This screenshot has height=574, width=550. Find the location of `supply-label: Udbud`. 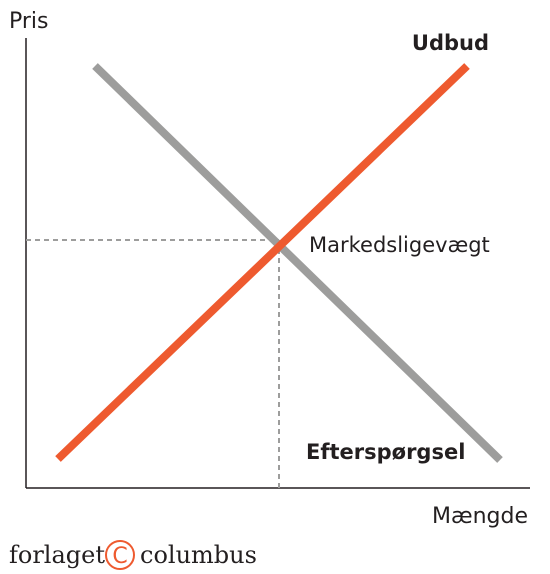

supply-label: Udbud is located at coordinates (450, 43).